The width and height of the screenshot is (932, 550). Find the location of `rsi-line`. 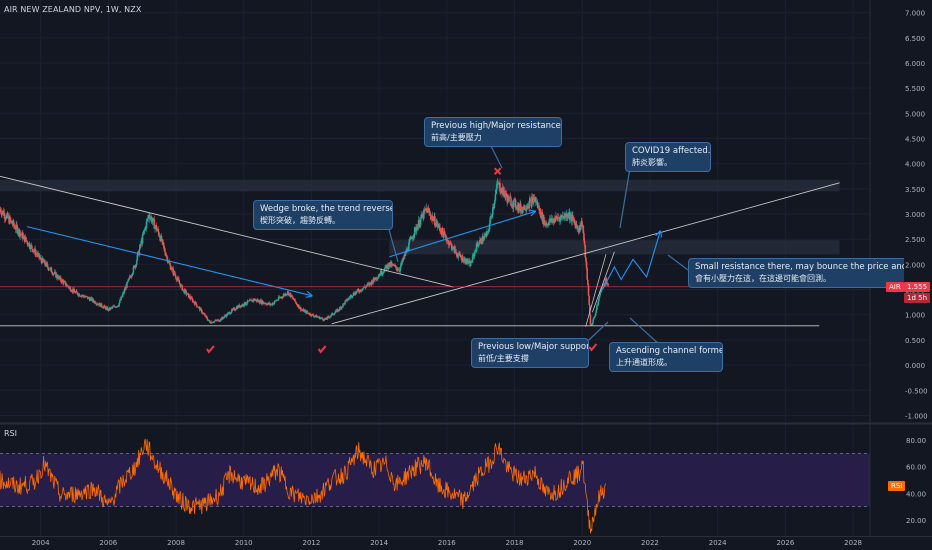

rsi-line is located at coordinates (303, 486).